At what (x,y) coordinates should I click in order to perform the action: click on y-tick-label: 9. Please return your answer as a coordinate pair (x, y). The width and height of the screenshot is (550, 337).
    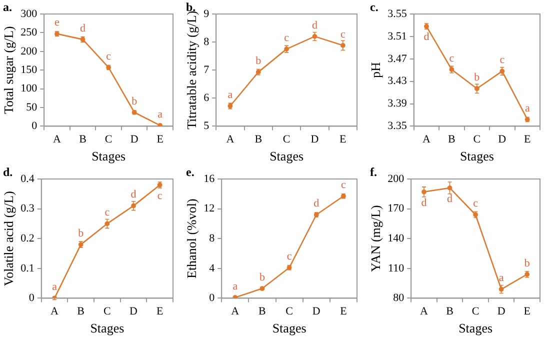
    Looking at the image, I should click on (207, 14).